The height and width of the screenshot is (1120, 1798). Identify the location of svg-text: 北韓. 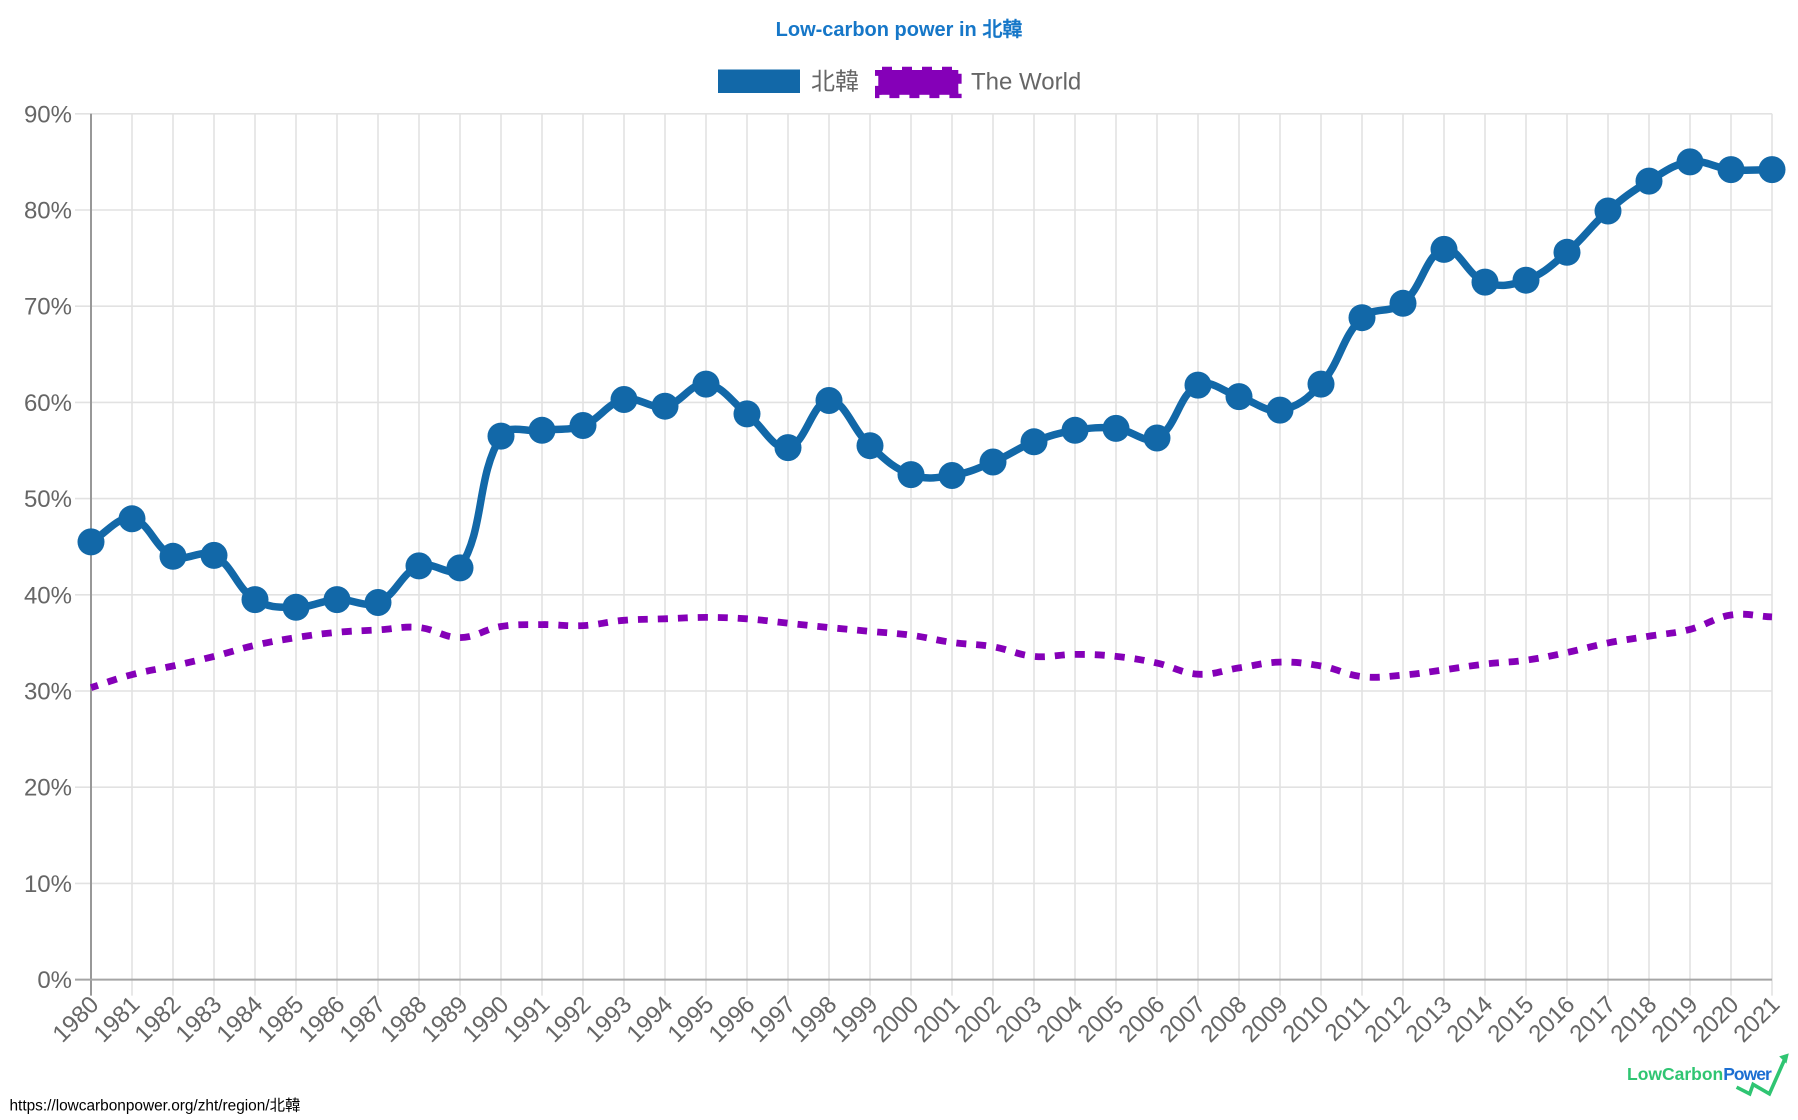
(835, 82).